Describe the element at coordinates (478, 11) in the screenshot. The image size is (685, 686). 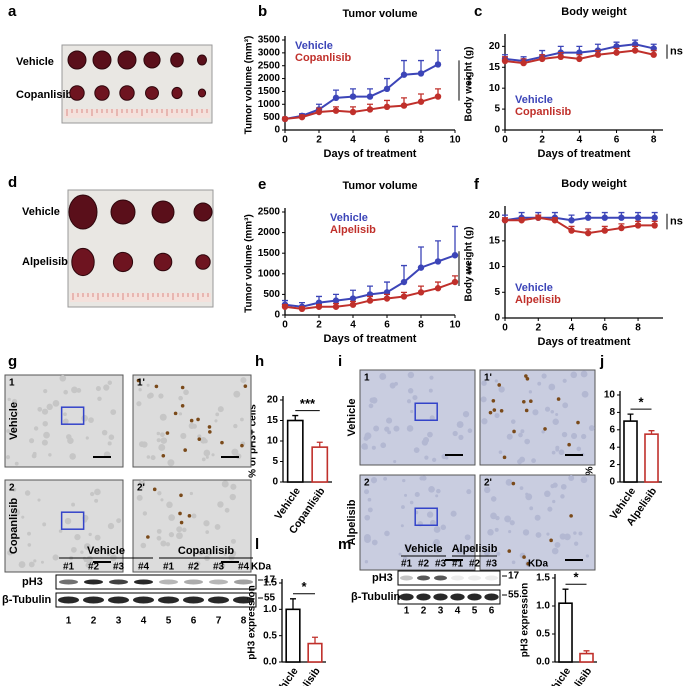
I see `panel-letter: c` at that location.